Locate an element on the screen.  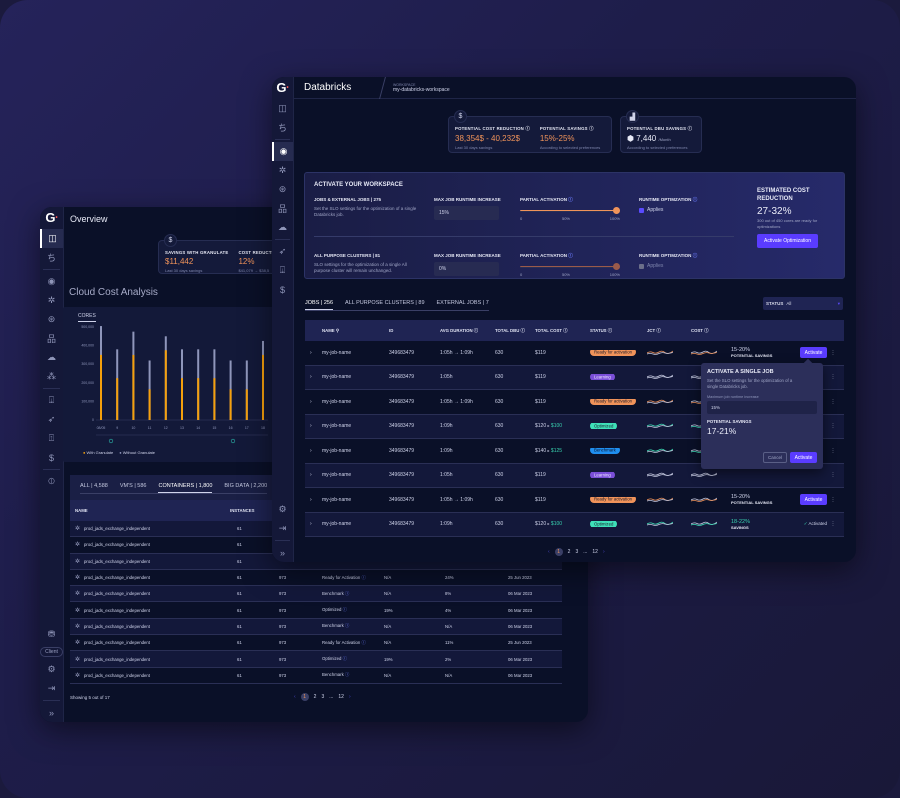
jobs-pagination: ‹ 1 2 3... 12 › is located at coordinates (576, 552).